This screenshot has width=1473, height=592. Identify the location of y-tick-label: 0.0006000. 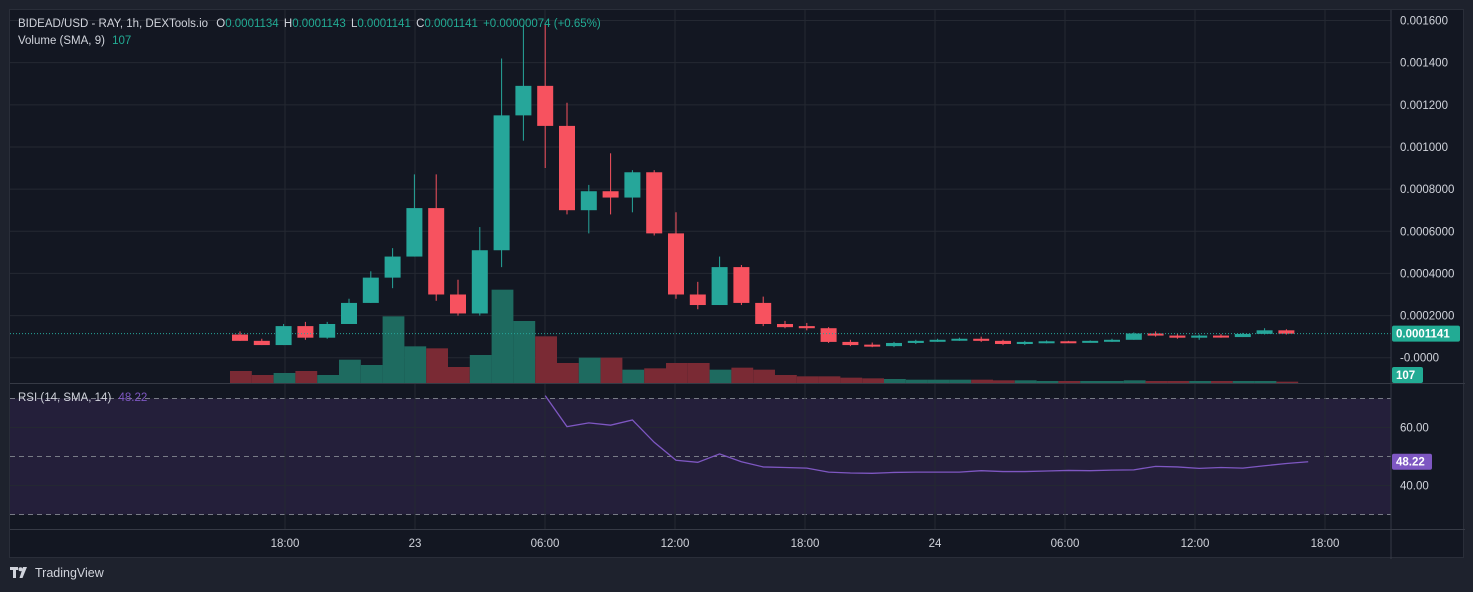
(1427, 232).